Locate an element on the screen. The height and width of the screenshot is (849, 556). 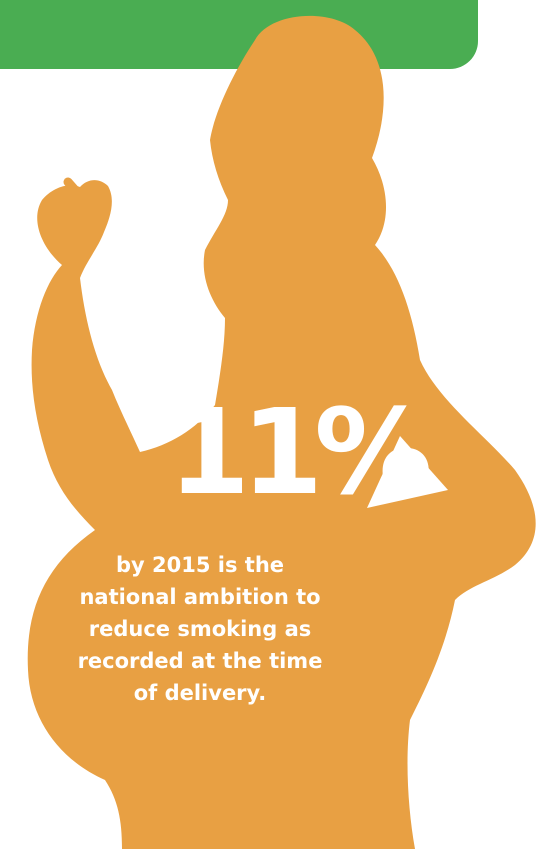
caption-line: reduce smoking as is located at coordinates (200, 629).